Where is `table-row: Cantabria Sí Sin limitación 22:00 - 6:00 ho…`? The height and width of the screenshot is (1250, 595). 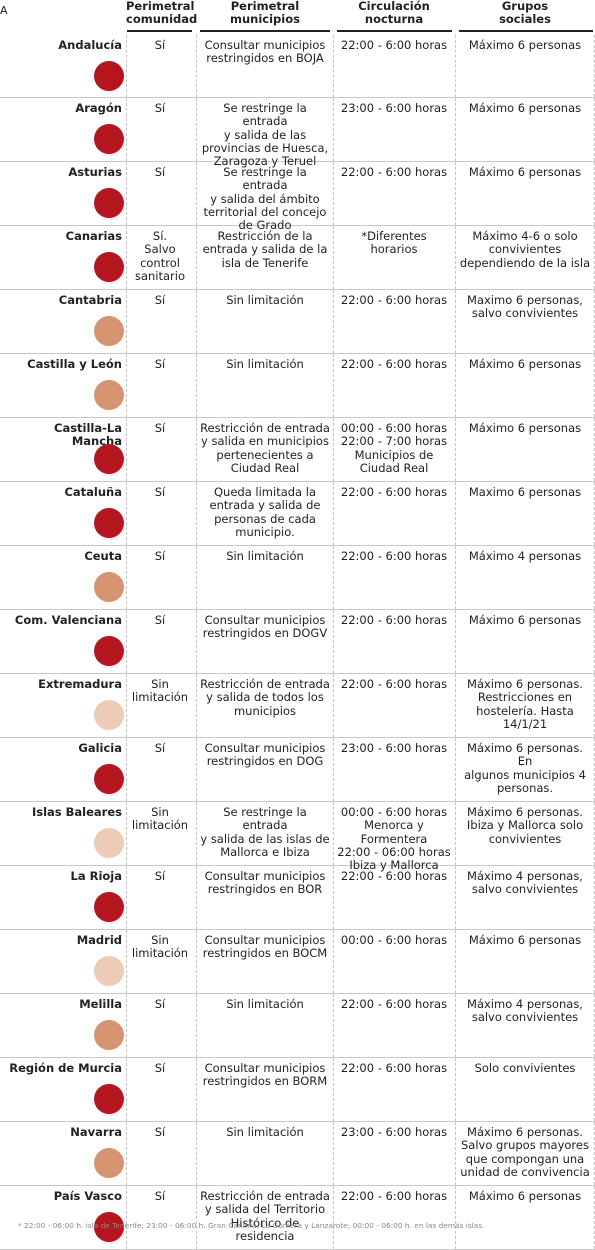
table-row: Cantabria Sí Sin limitación 22:00 - 6:00 ho… is located at coordinates (297, 322).